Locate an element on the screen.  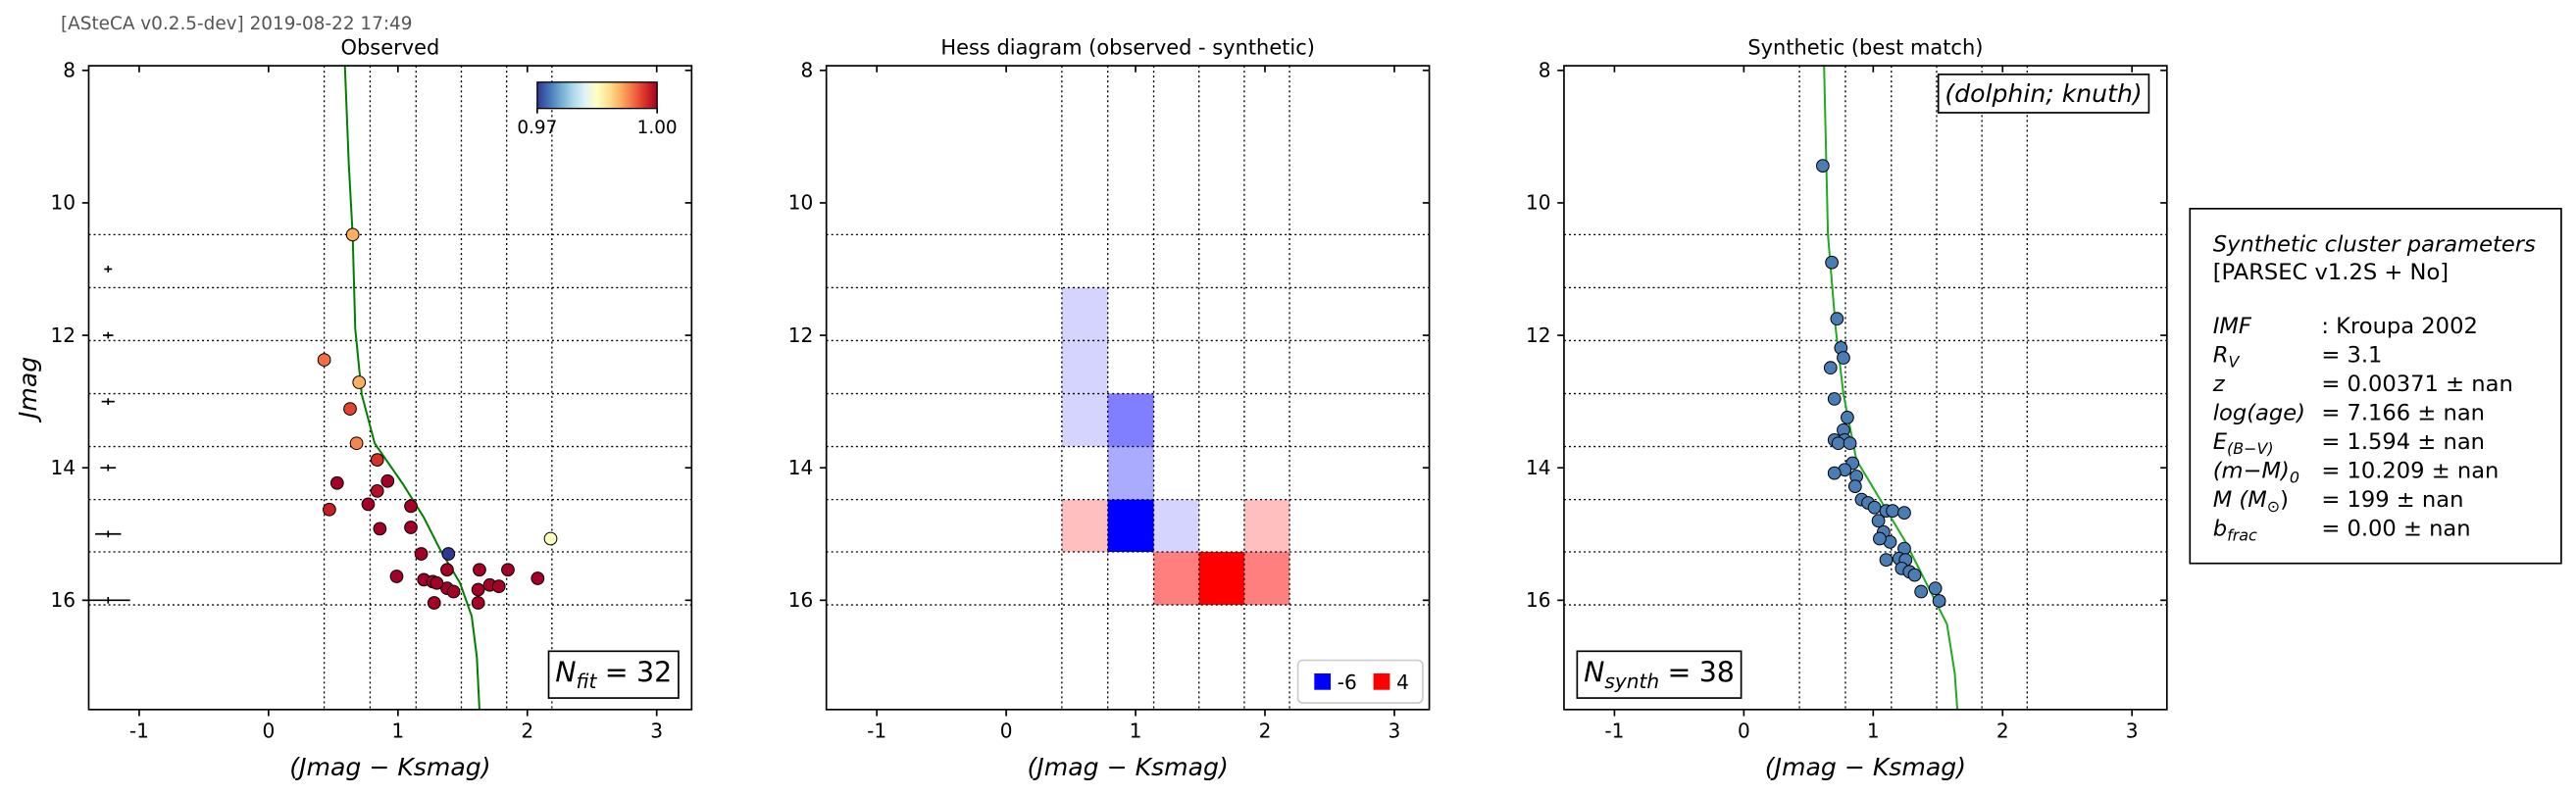
parameter-symbol-end: ) is located at coordinates (2285, 500).